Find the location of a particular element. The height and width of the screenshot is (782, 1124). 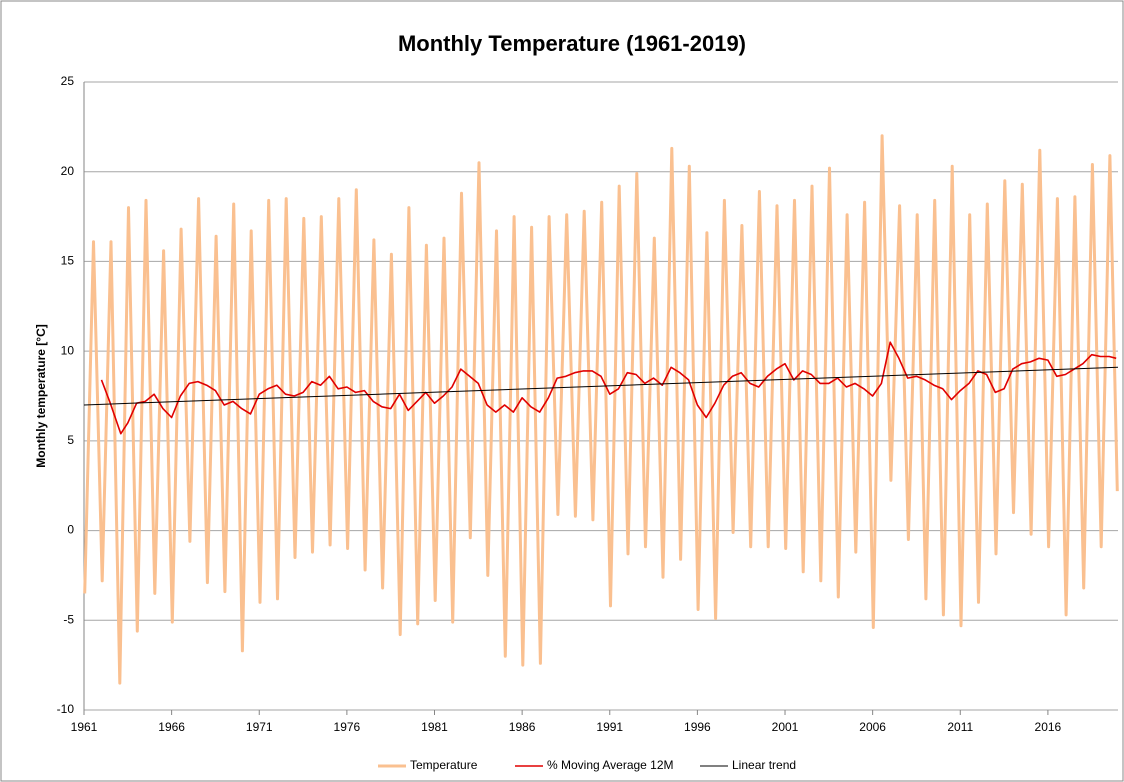

y-tick-label: -10 is located at coordinates (66, 709).